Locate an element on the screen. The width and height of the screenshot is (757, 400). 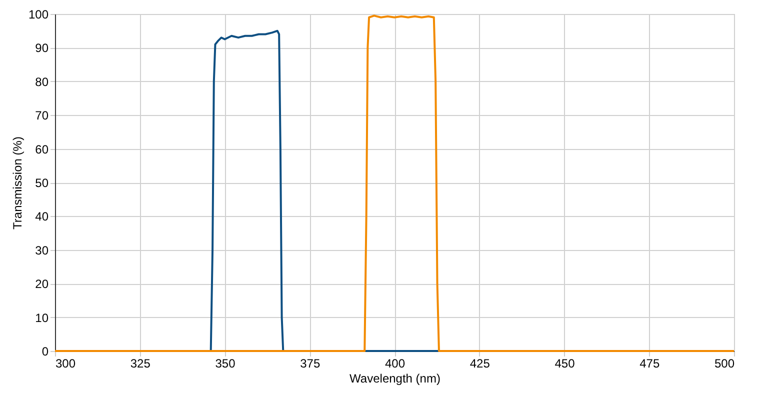
x-tick-label: 400 is located at coordinates (395, 363).